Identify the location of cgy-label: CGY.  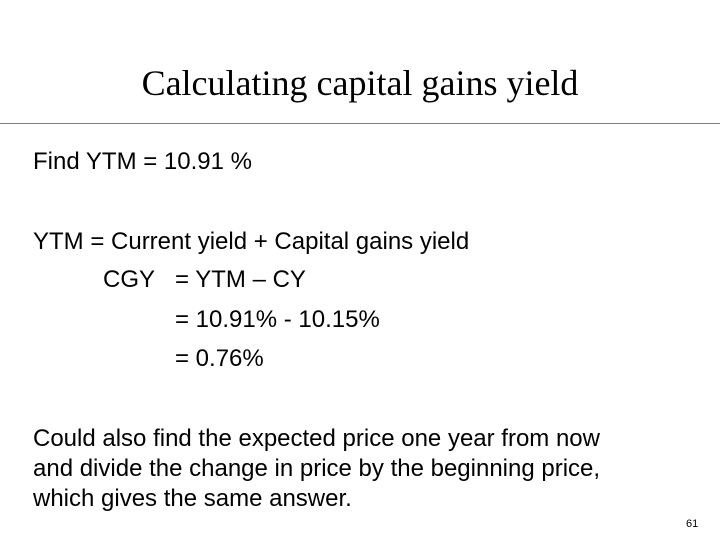
(129, 279).